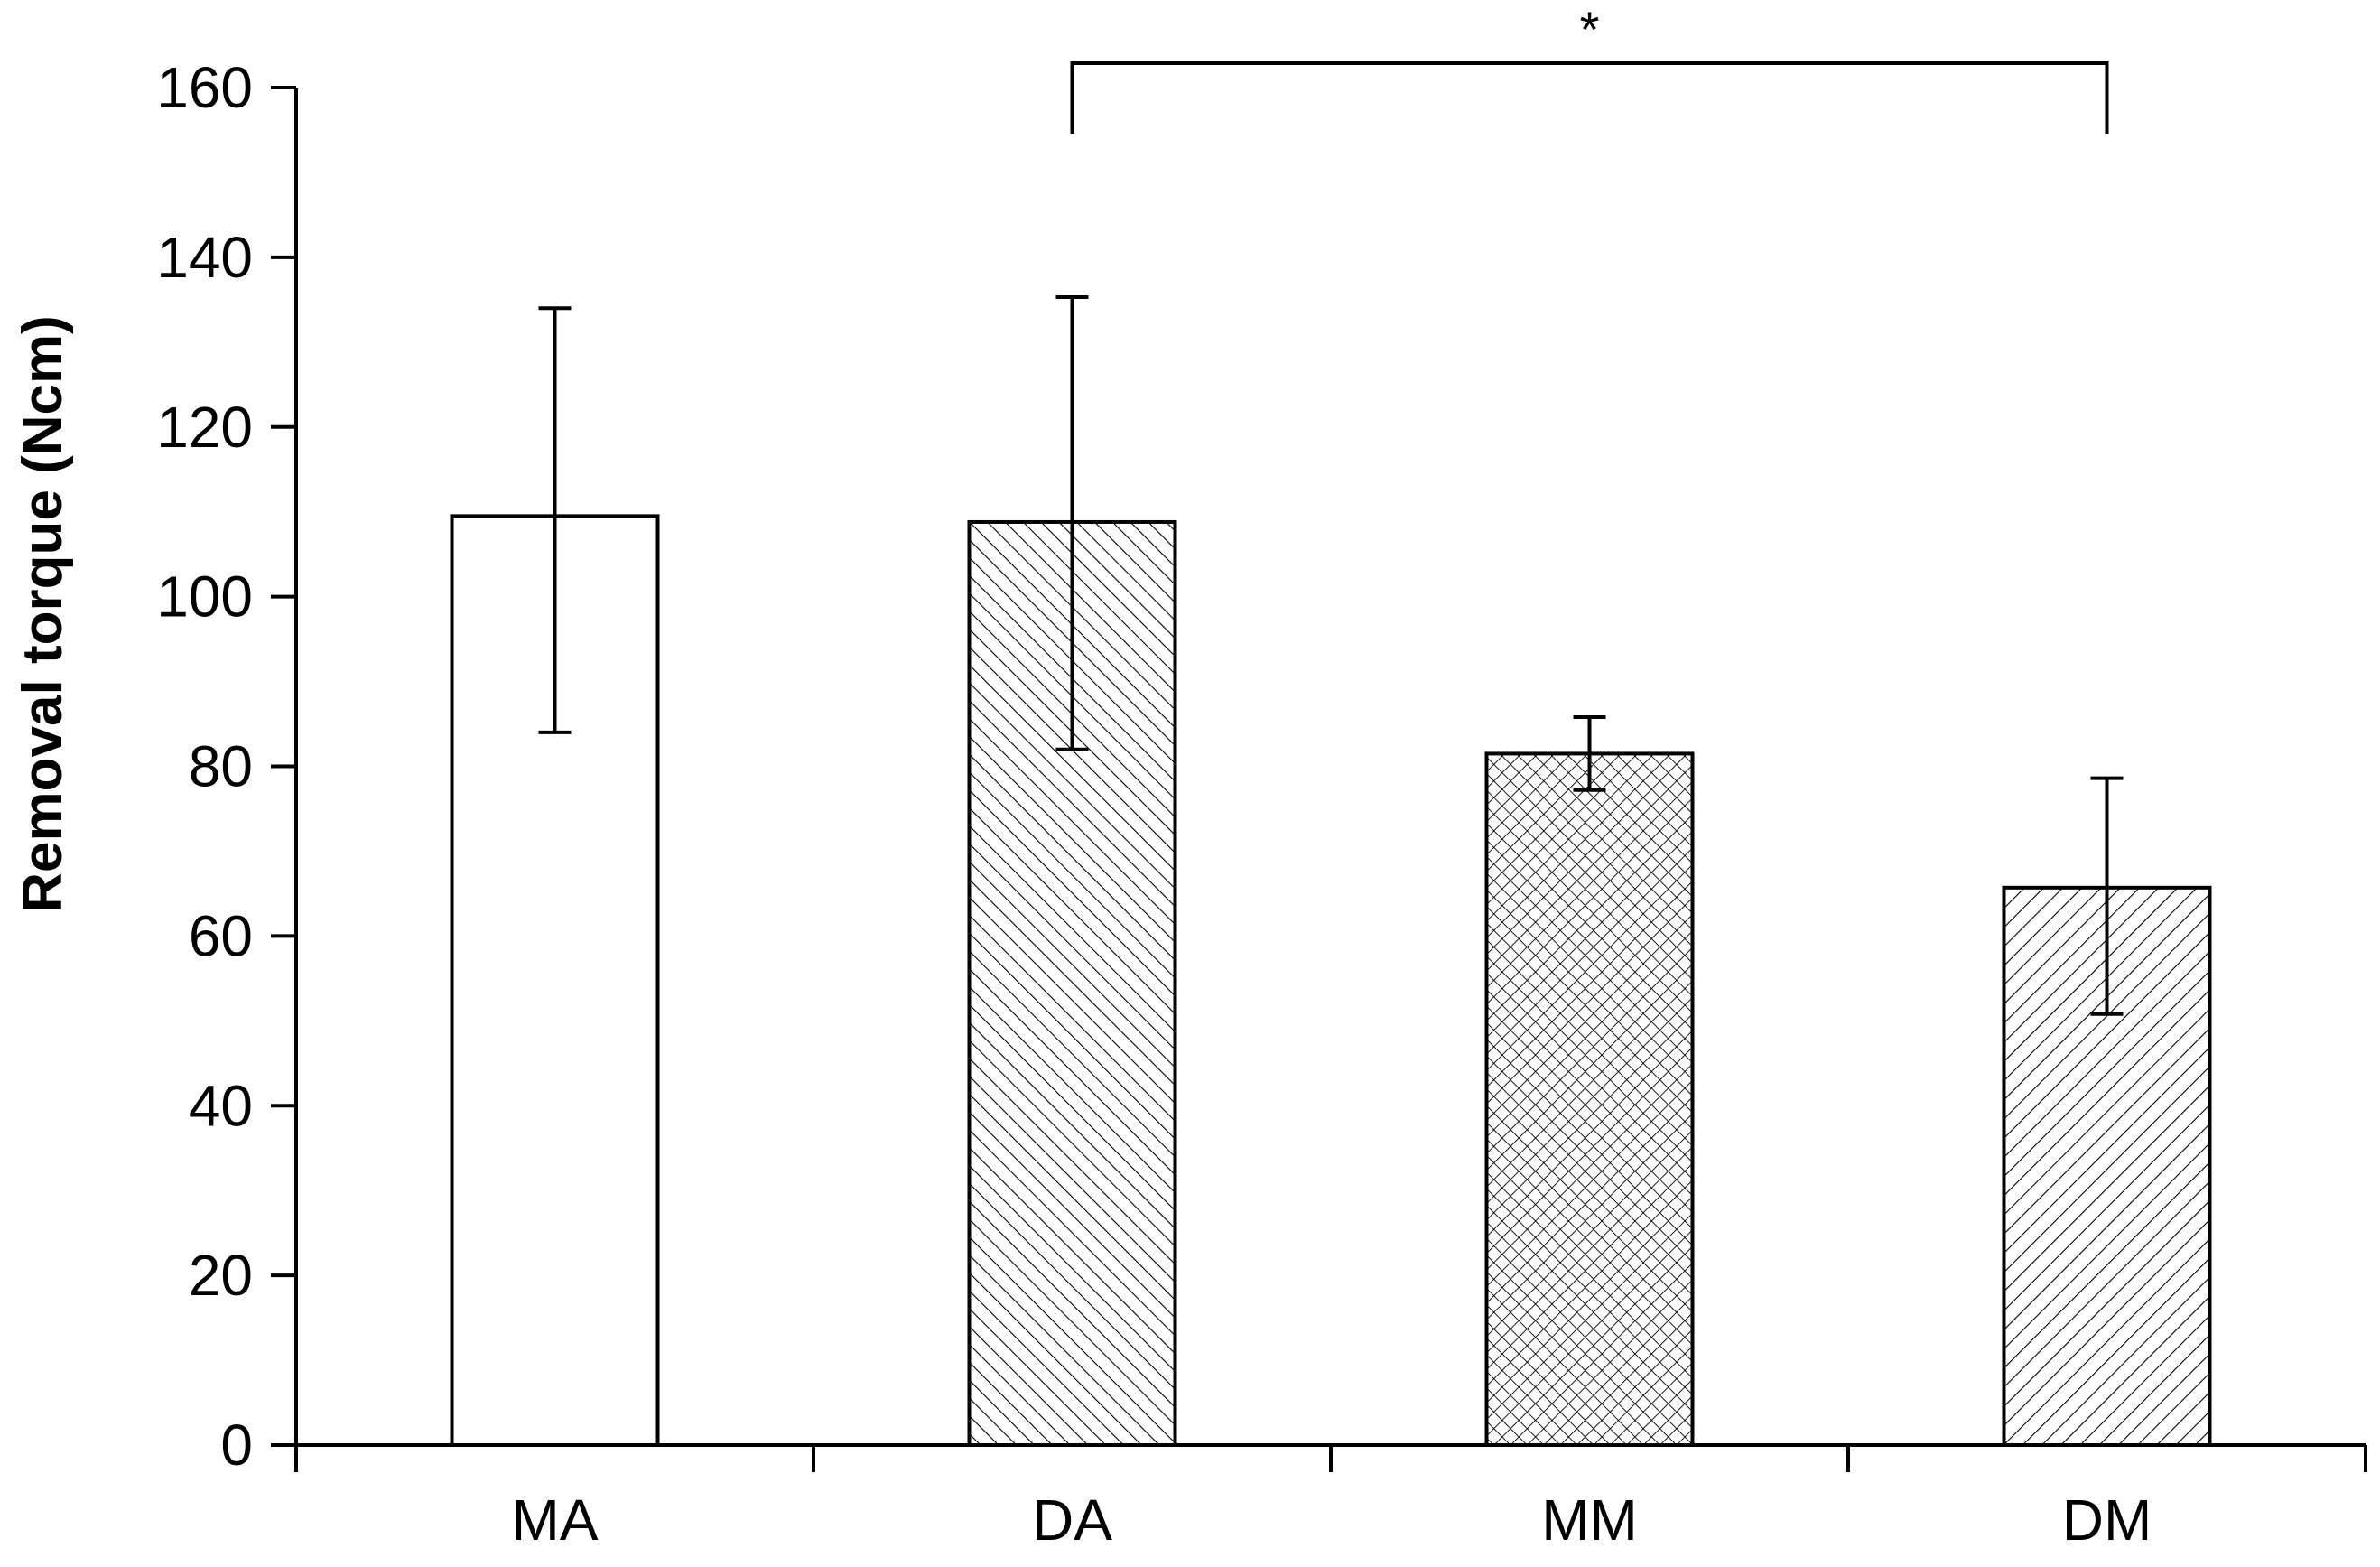  I want to click on y-tick-label: 40, so click(221, 1105).